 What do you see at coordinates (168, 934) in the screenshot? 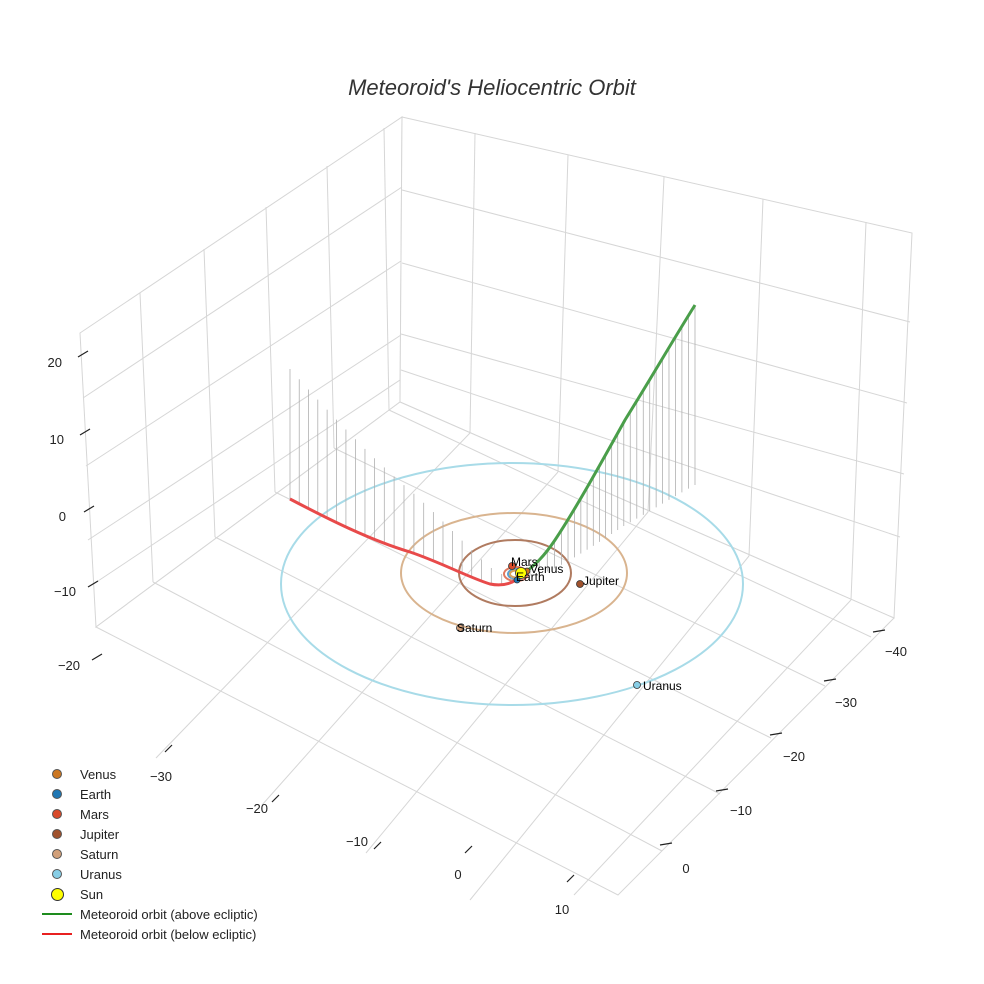
I see `legend-label: Meteoroid orbit (below ecliptic)` at bounding box center [168, 934].